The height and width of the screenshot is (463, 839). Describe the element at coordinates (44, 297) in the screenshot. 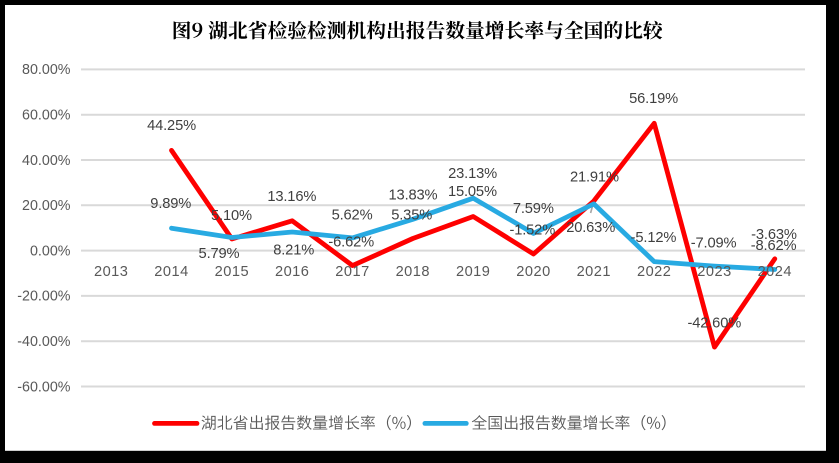

I see `svg-text: -20.00%` at that location.